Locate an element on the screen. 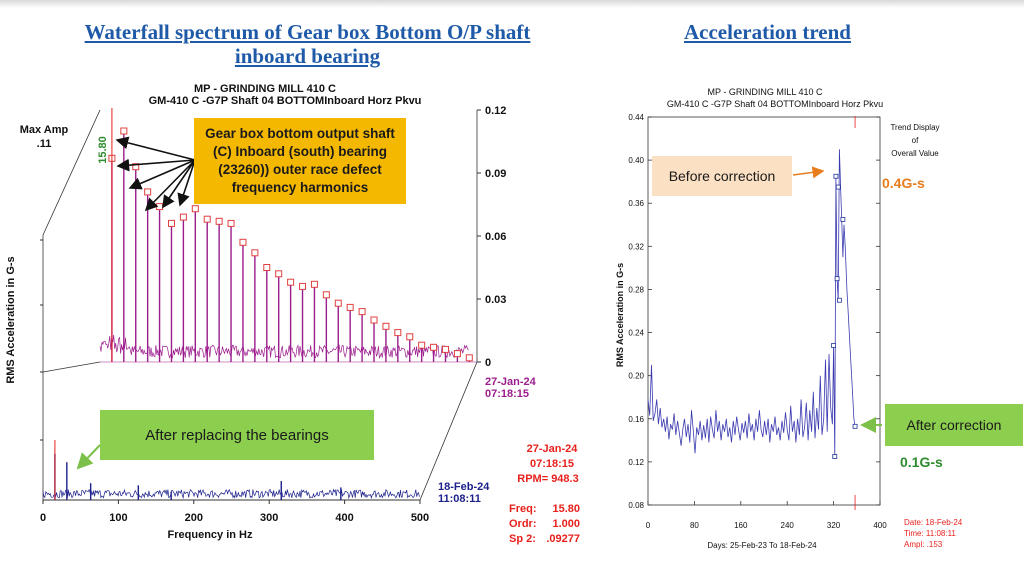 This screenshot has width=1024, height=564. trend-title-text: Acceleration trend is located at coordinates (767, 32).